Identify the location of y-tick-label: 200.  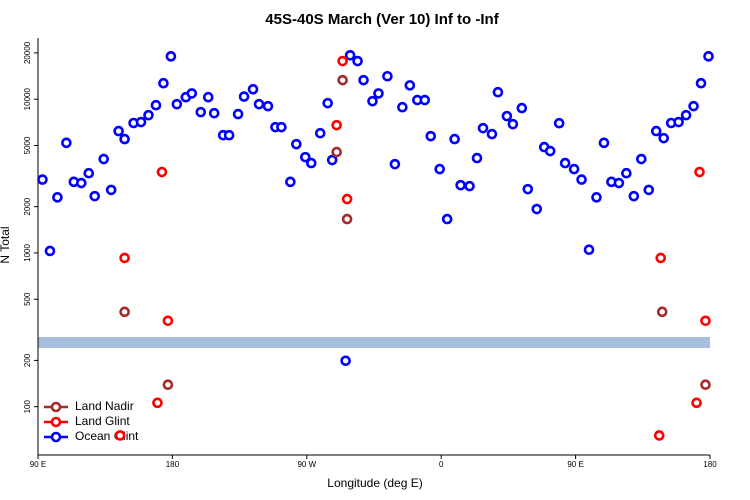
(27, 360).